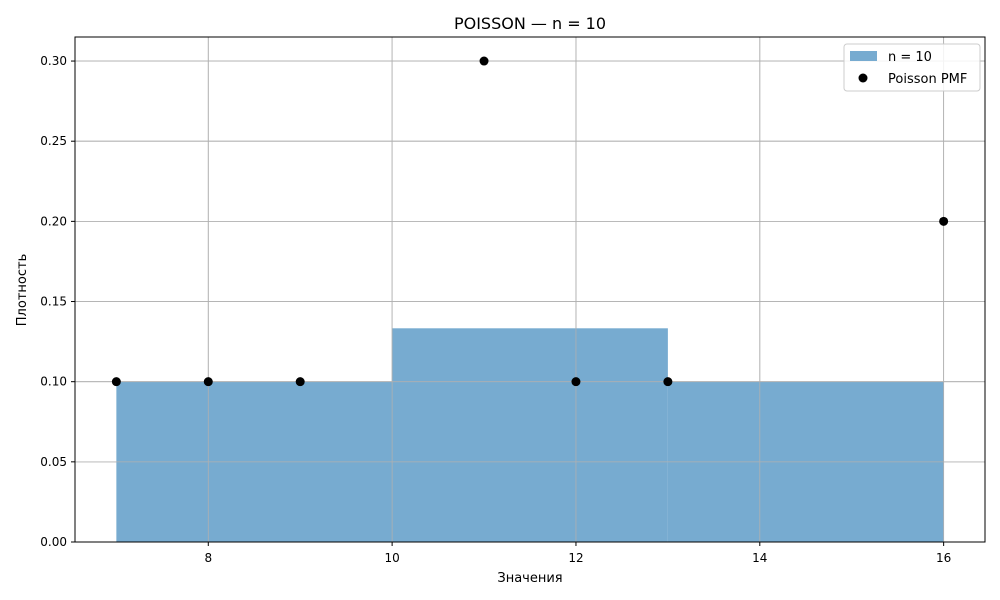 Image resolution: width=1000 pixels, height=600 pixels. I want to click on legend: n = 10 Poisson PMF, so click(912, 67).